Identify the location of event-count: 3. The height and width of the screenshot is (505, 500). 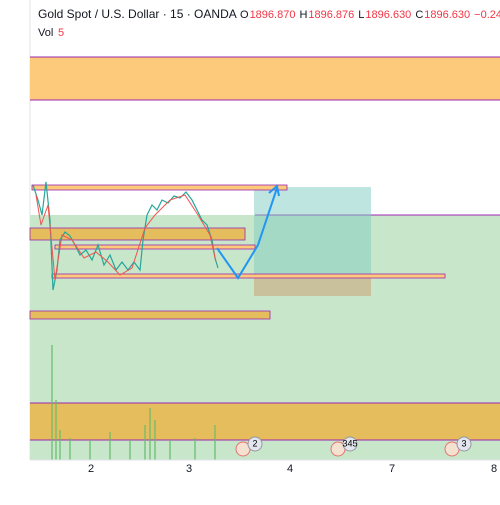
(463, 443).